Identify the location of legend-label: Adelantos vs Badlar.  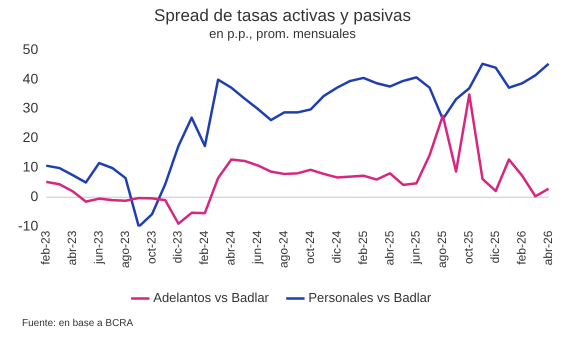
(211, 298).